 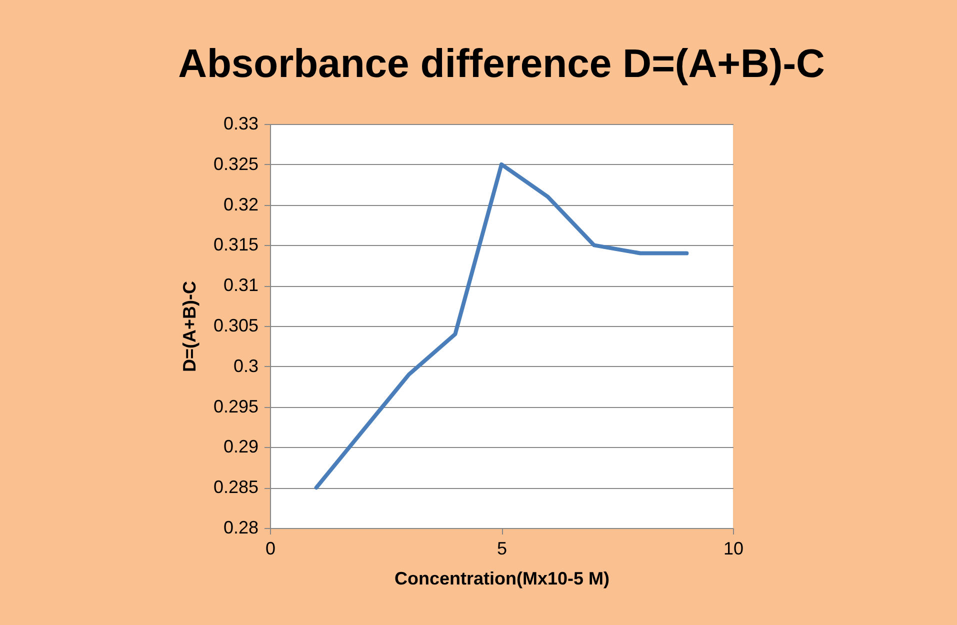 What do you see at coordinates (245, 366) in the screenshot?
I see `y-tick-label: 0.3` at bounding box center [245, 366].